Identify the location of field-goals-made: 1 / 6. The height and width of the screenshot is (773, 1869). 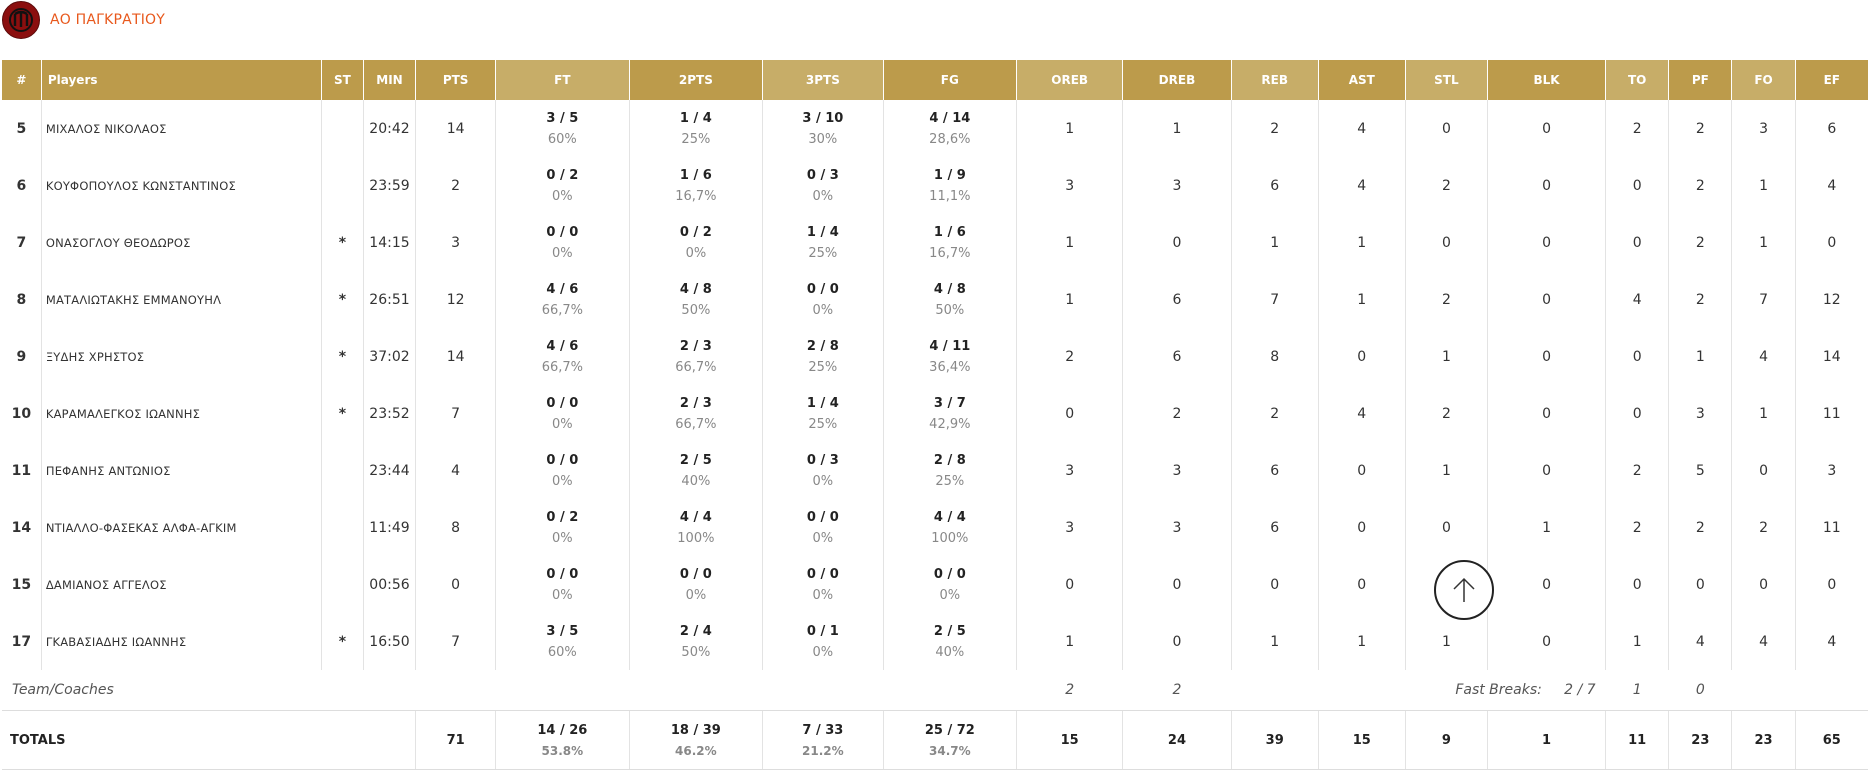
(949, 232).